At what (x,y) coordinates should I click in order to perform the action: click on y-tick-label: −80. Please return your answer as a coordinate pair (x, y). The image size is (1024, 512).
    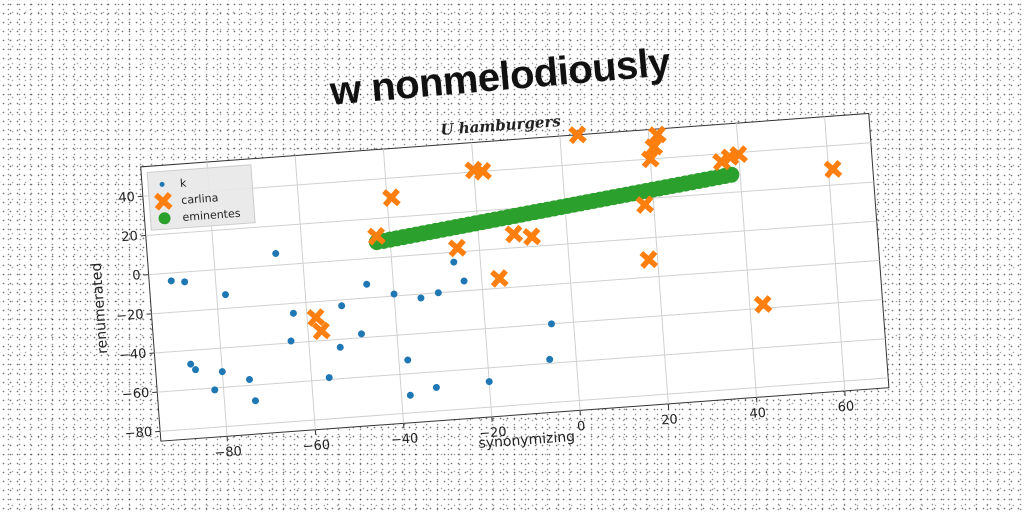
    Looking at the image, I should click on (138, 433).